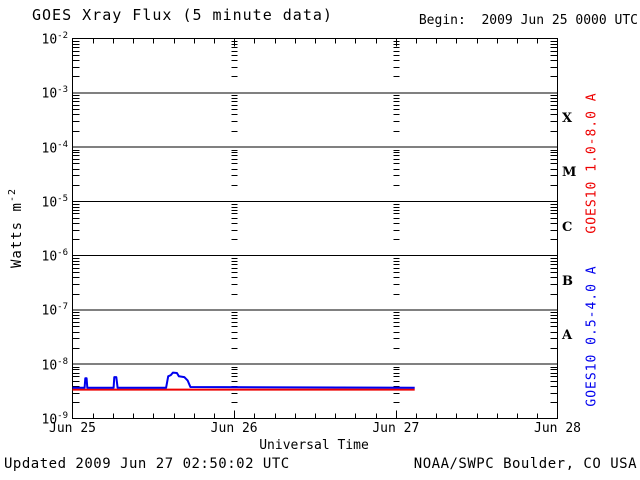 This screenshot has width=640, height=480. What do you see at coordinates (567, 281) in the screenshot?
I see `flare-class-label-b: B` at bounding box center [567, 281].